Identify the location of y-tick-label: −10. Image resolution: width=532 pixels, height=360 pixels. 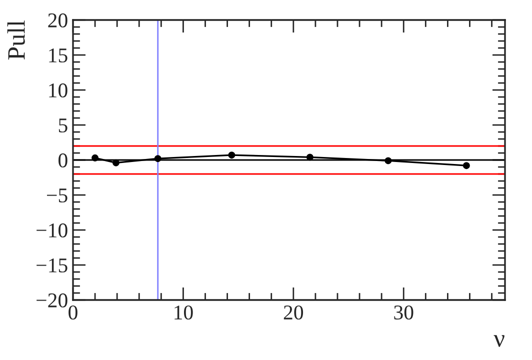
(52, 230).